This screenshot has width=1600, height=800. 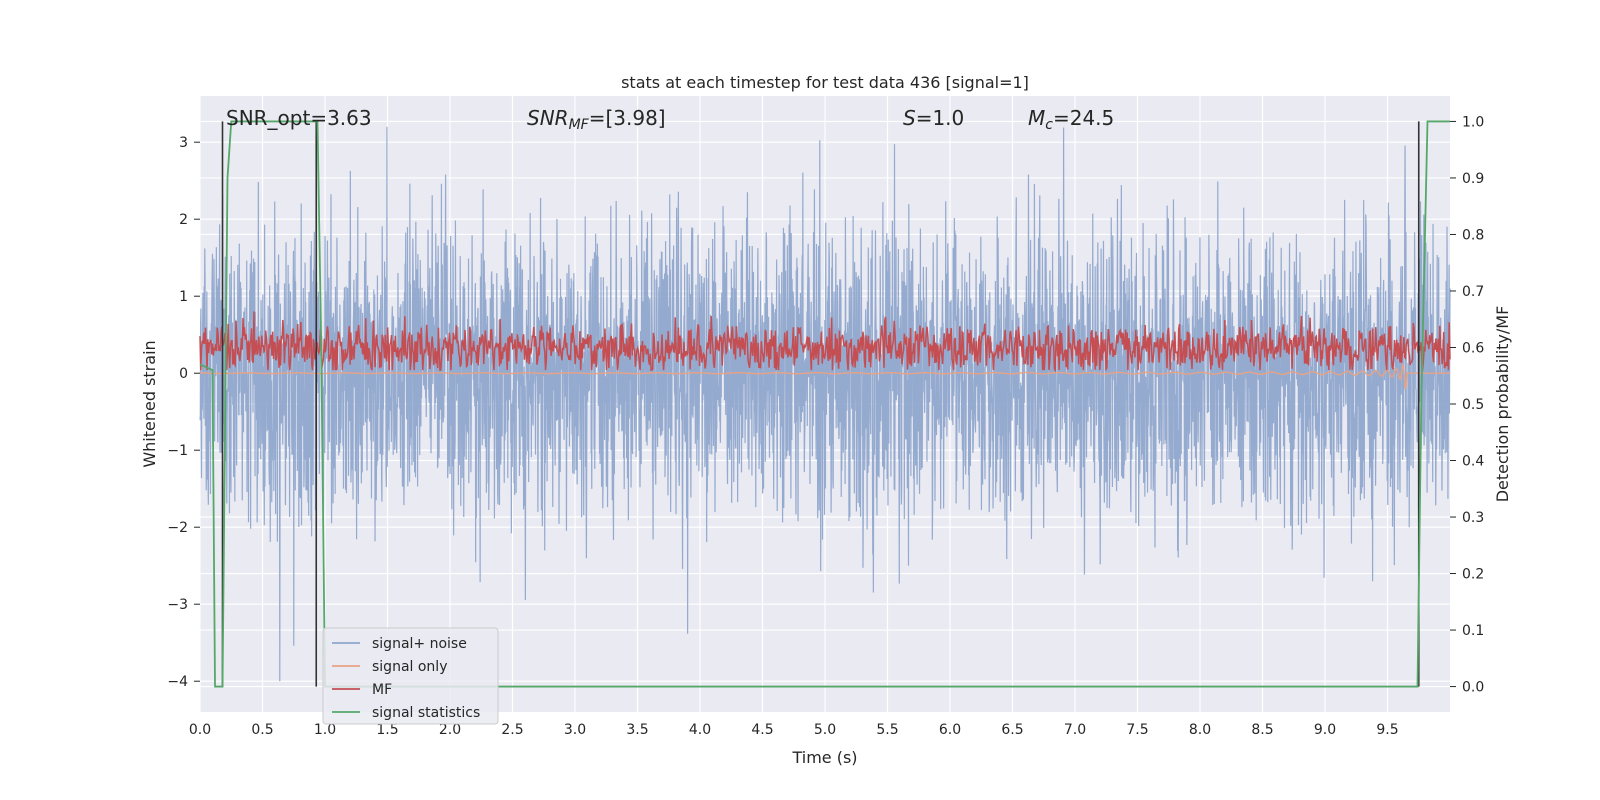 What do you see at coordinates (1473, 405) in the screenshot?
I see `y2-tick-label-5: 0.5` at bounding box center [1473, 405].